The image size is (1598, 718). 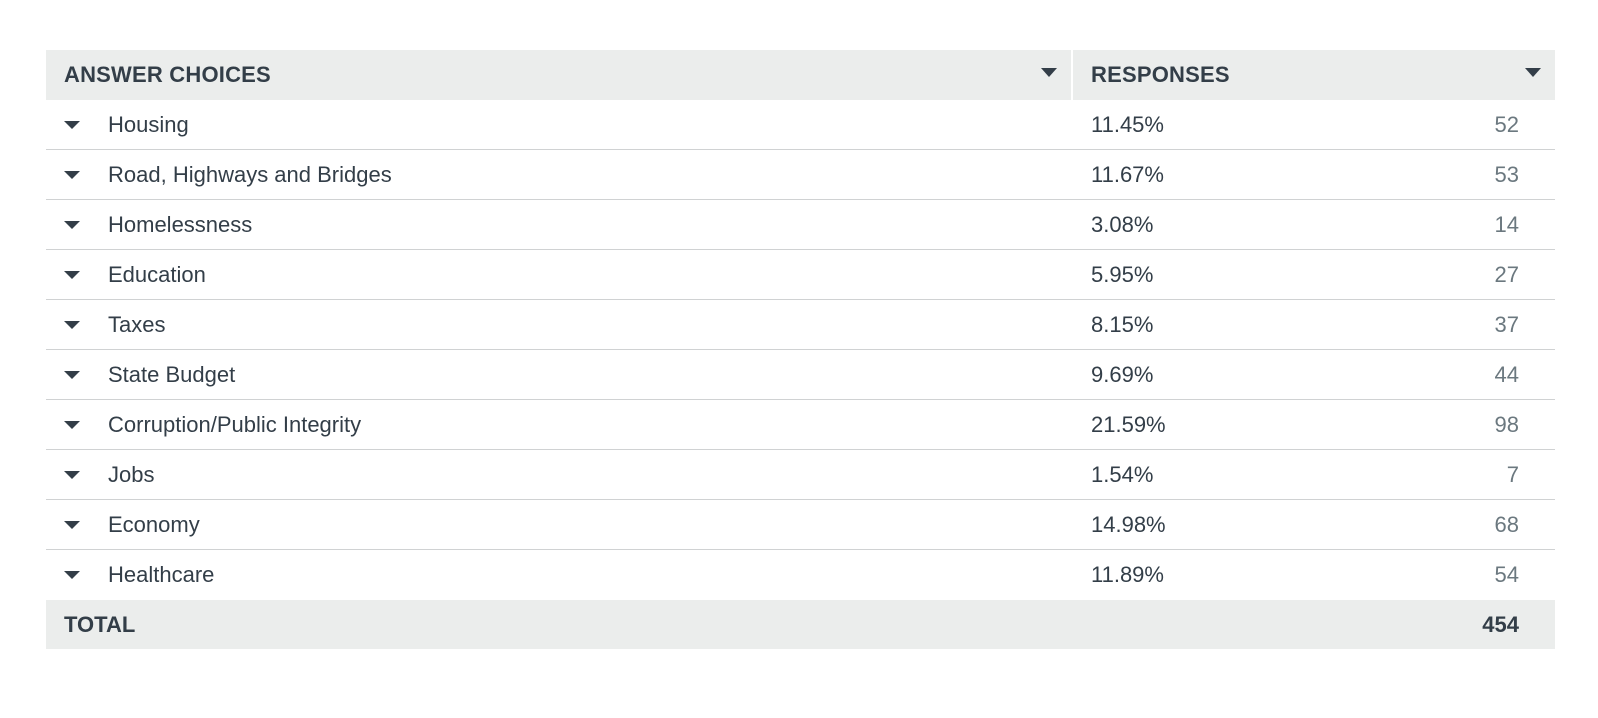 I want to click on answer-choice-label: Jobs, so click(x=131, y=474).